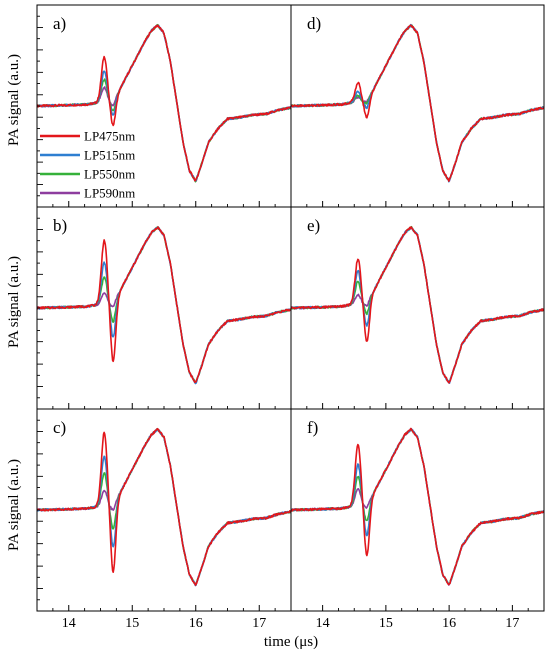  I want to click on legend-label: LP590nm, so click(109, 193).